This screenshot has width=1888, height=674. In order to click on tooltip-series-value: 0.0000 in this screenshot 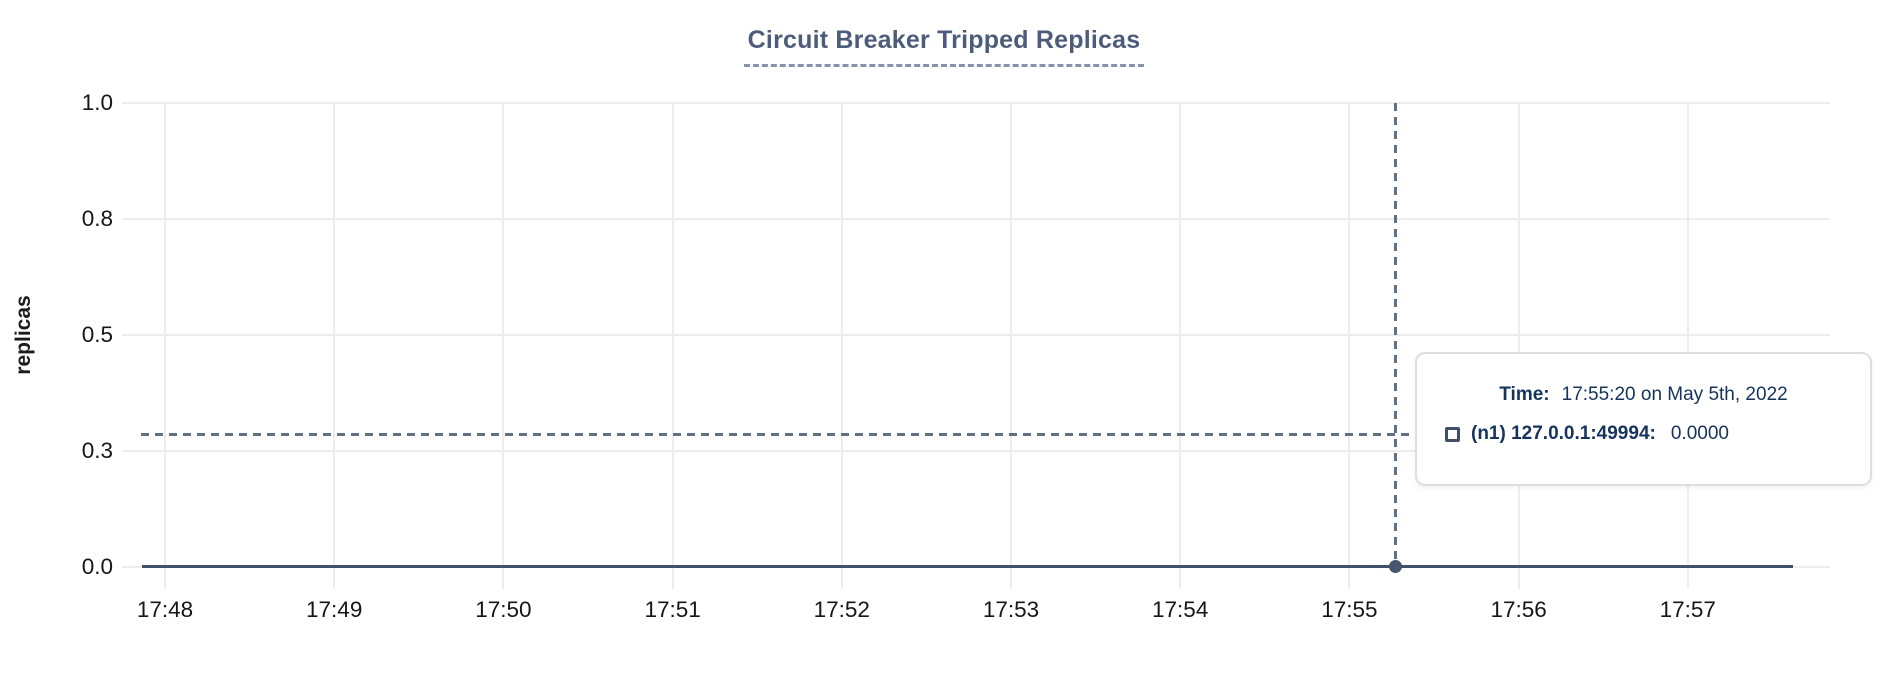, I will do `click(1699, 433)`.